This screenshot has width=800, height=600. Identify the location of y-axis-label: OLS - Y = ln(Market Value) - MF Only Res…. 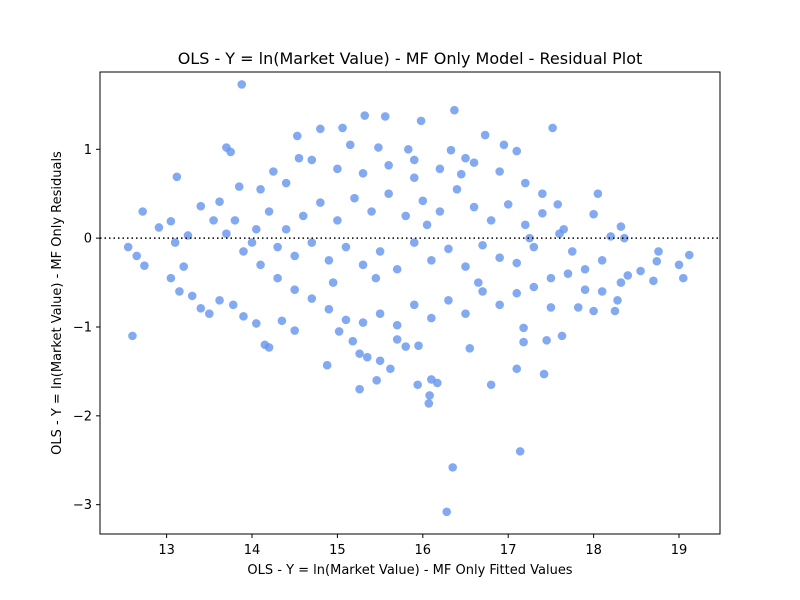
(57, 303).